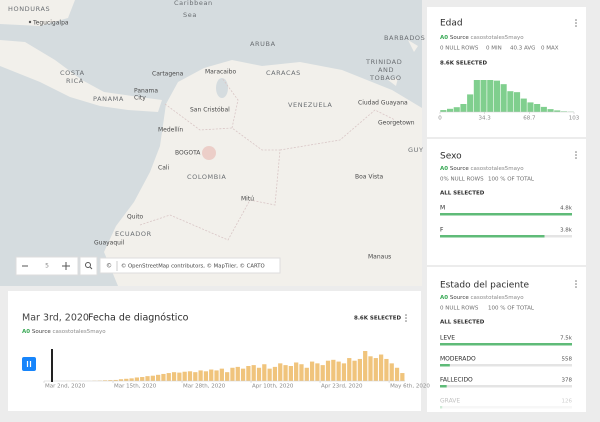  What do you see at coordinates (386, 70) in the screenshot?
I see `map-label: AND` at bounding box center [386, 70].